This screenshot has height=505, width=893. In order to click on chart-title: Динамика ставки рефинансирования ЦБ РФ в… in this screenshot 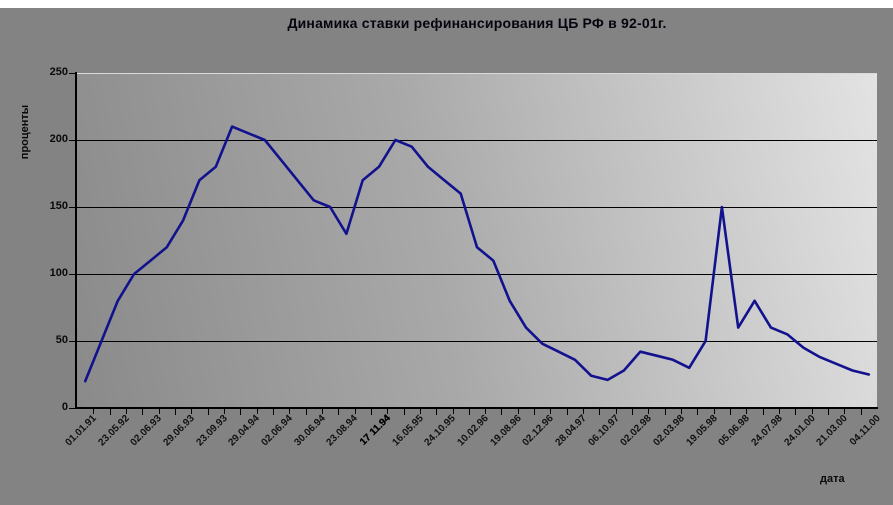, I will do `click(477, 23)`.